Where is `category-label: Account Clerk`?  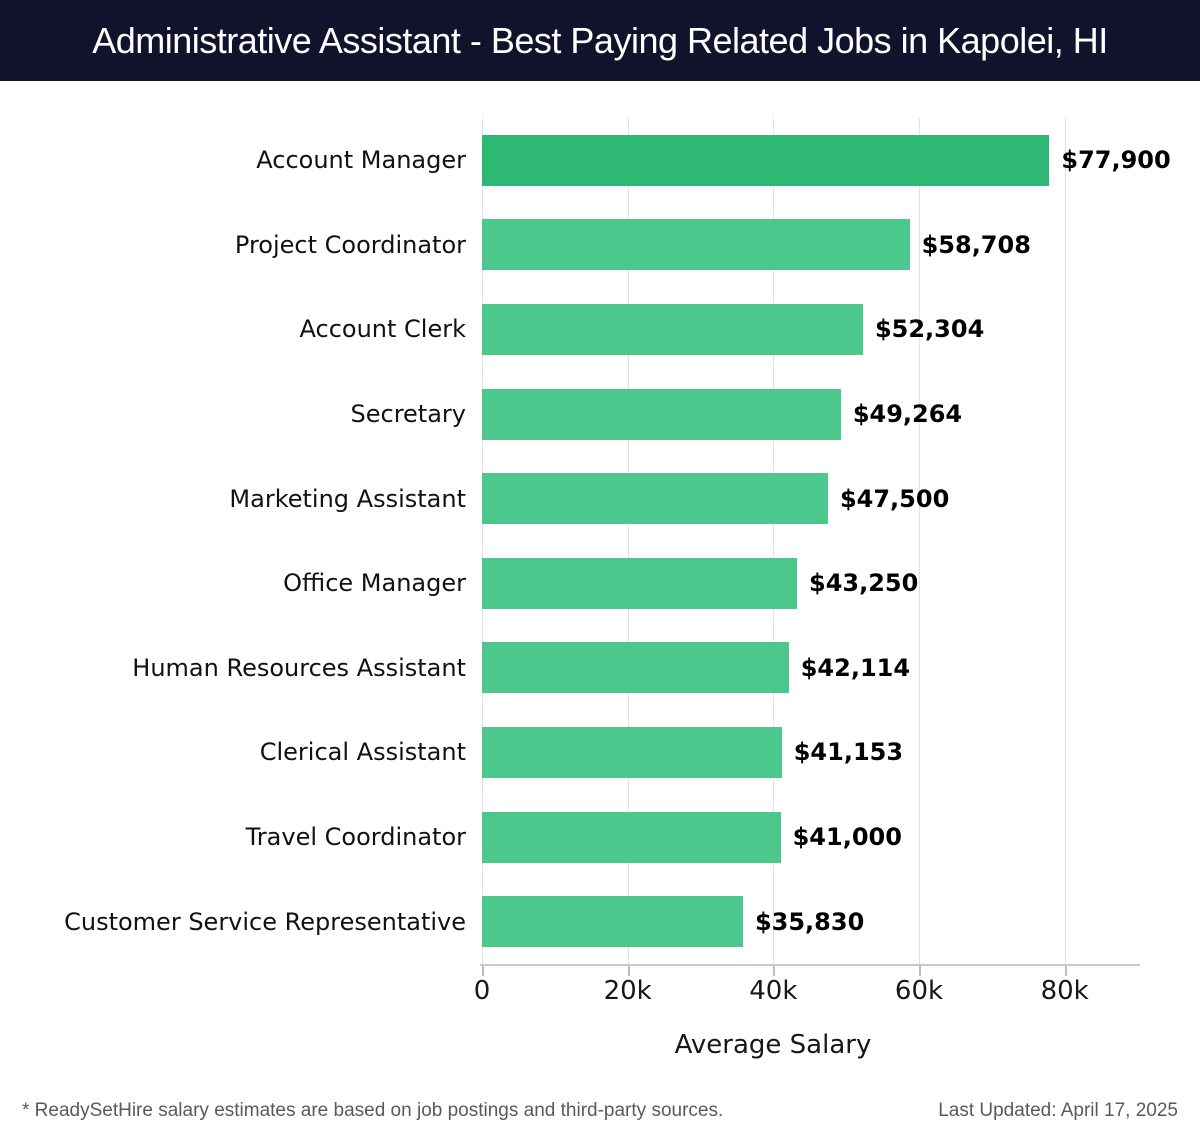 category-label: Account Clerk is located at coordinates (383, 329).